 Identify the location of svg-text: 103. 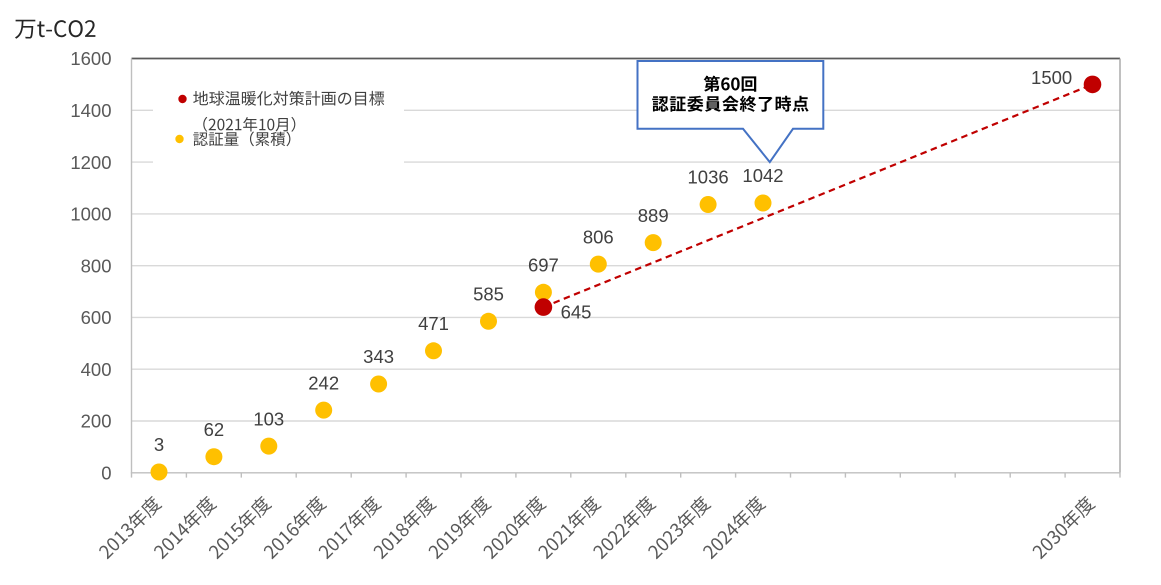
(268, 418).